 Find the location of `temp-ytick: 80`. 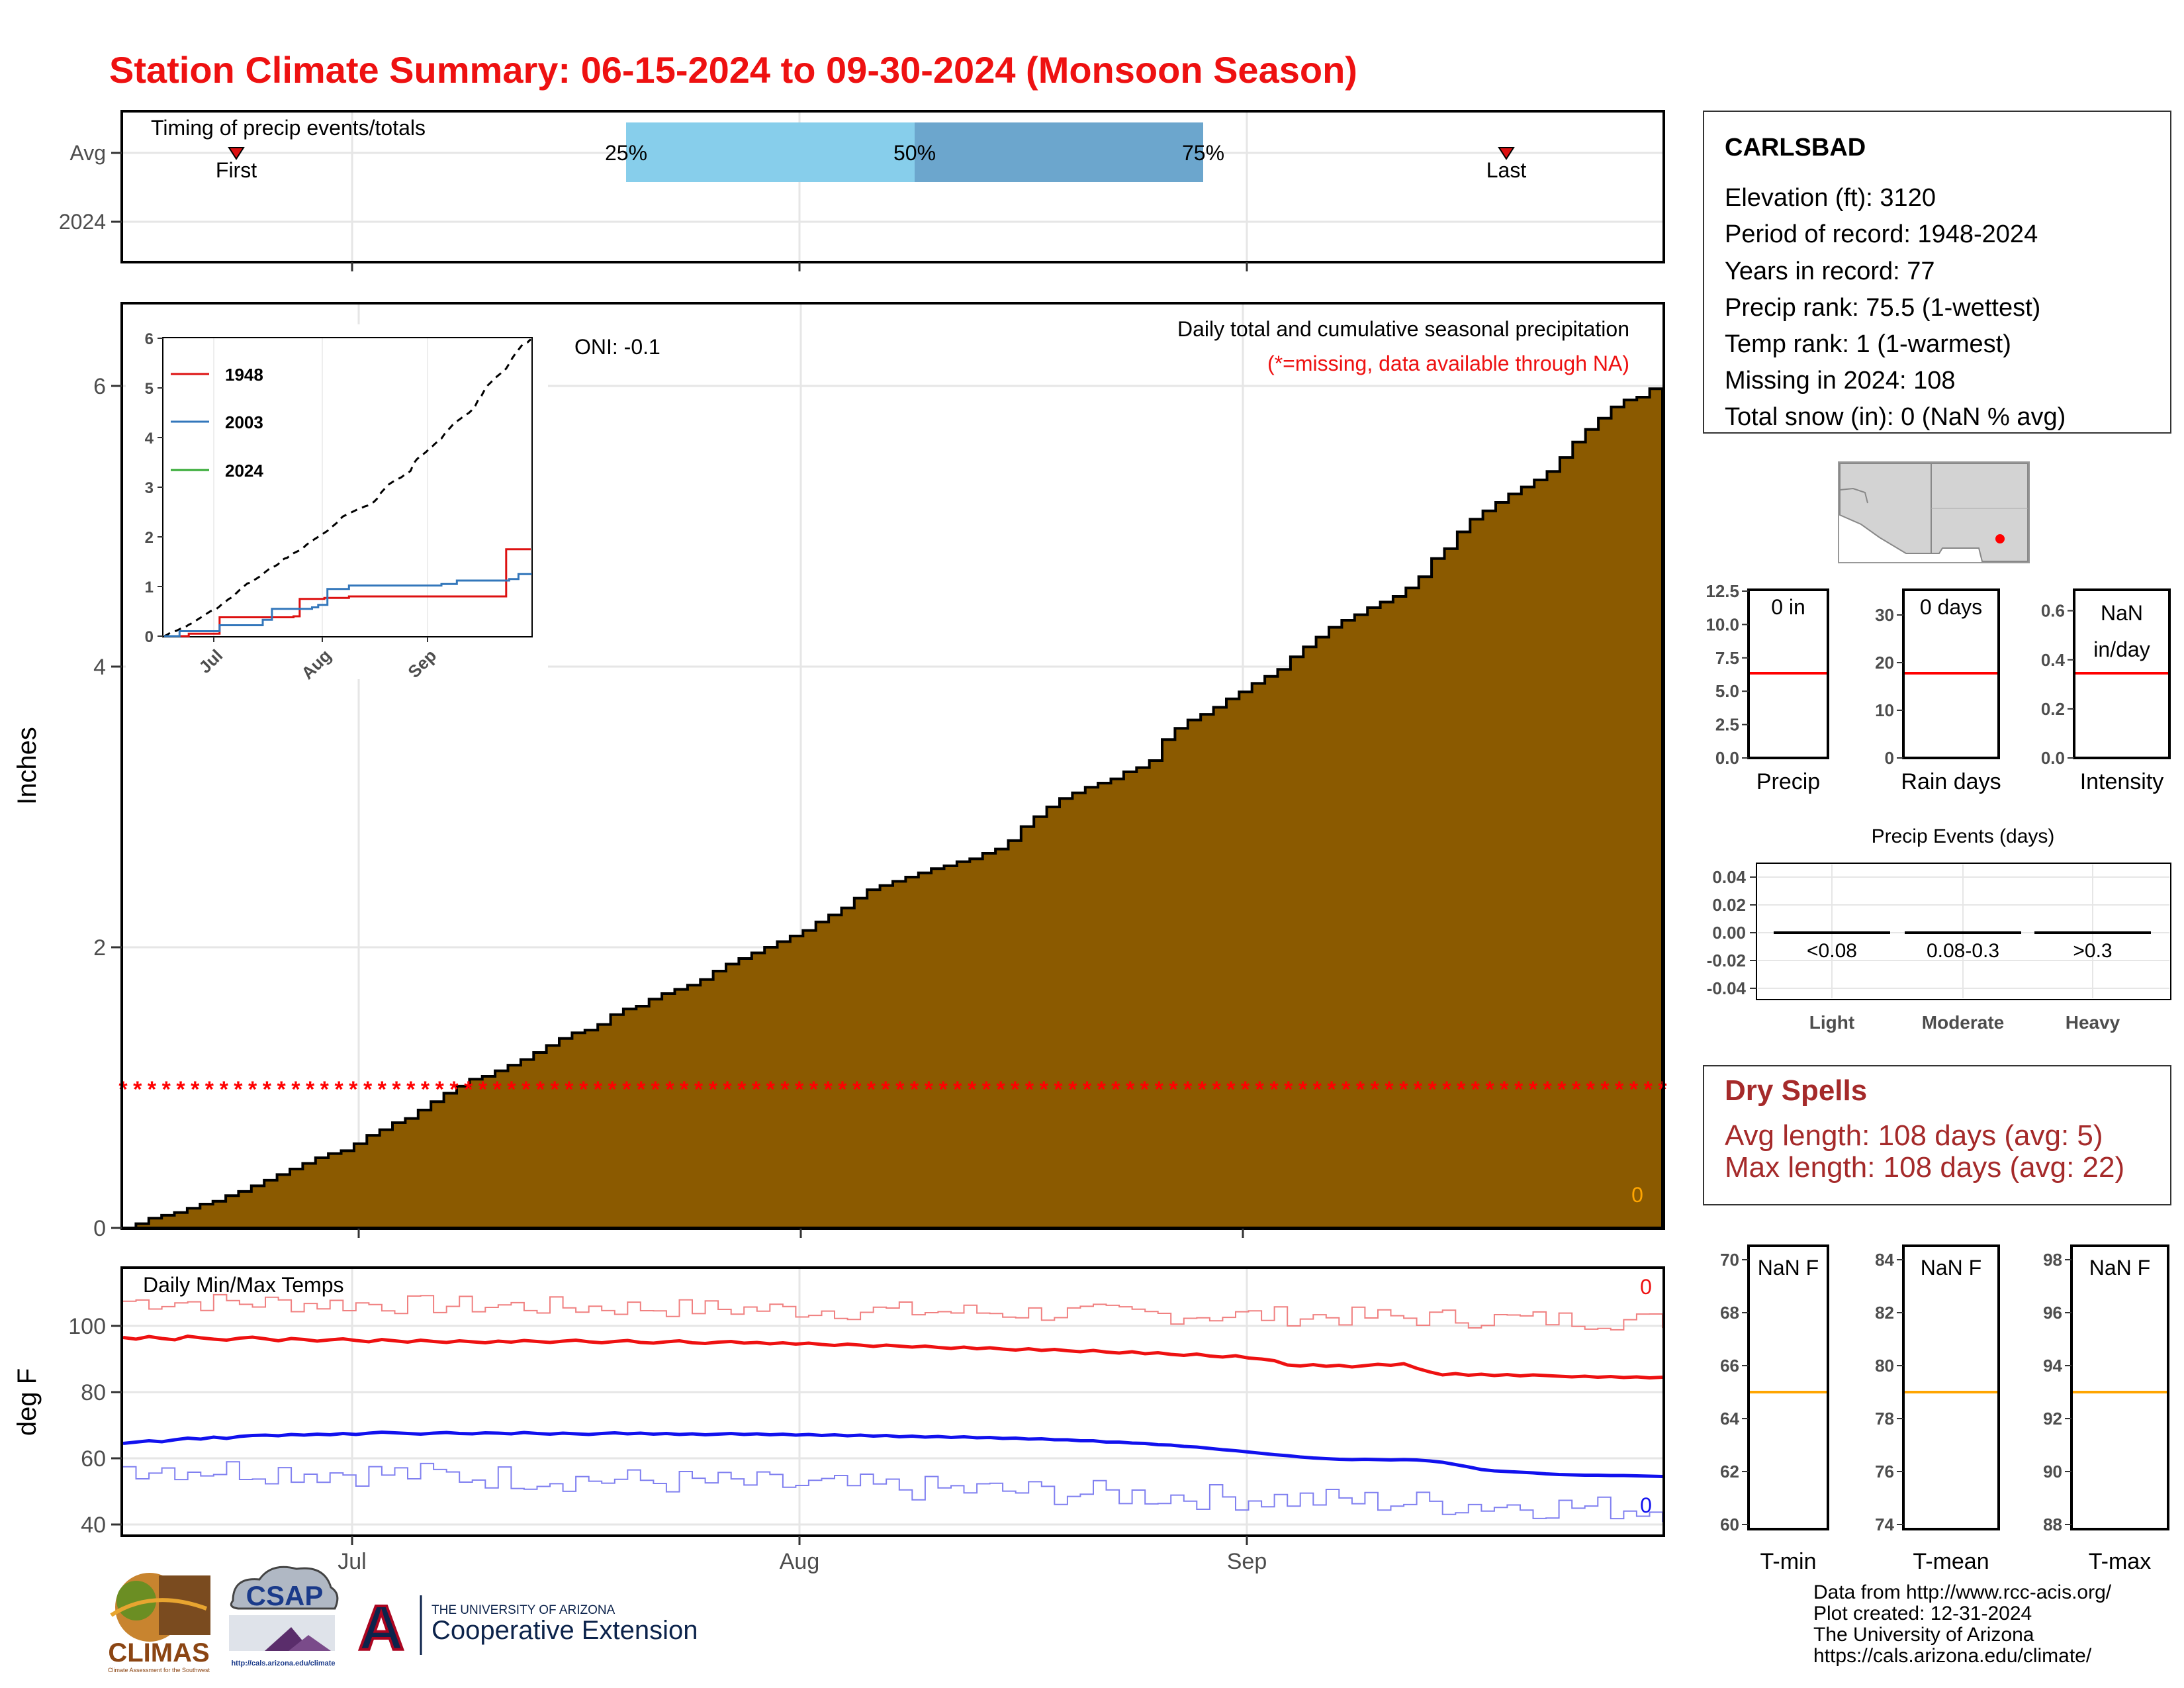

temp-ytick: 80 is located at coordinates (93, 1392).